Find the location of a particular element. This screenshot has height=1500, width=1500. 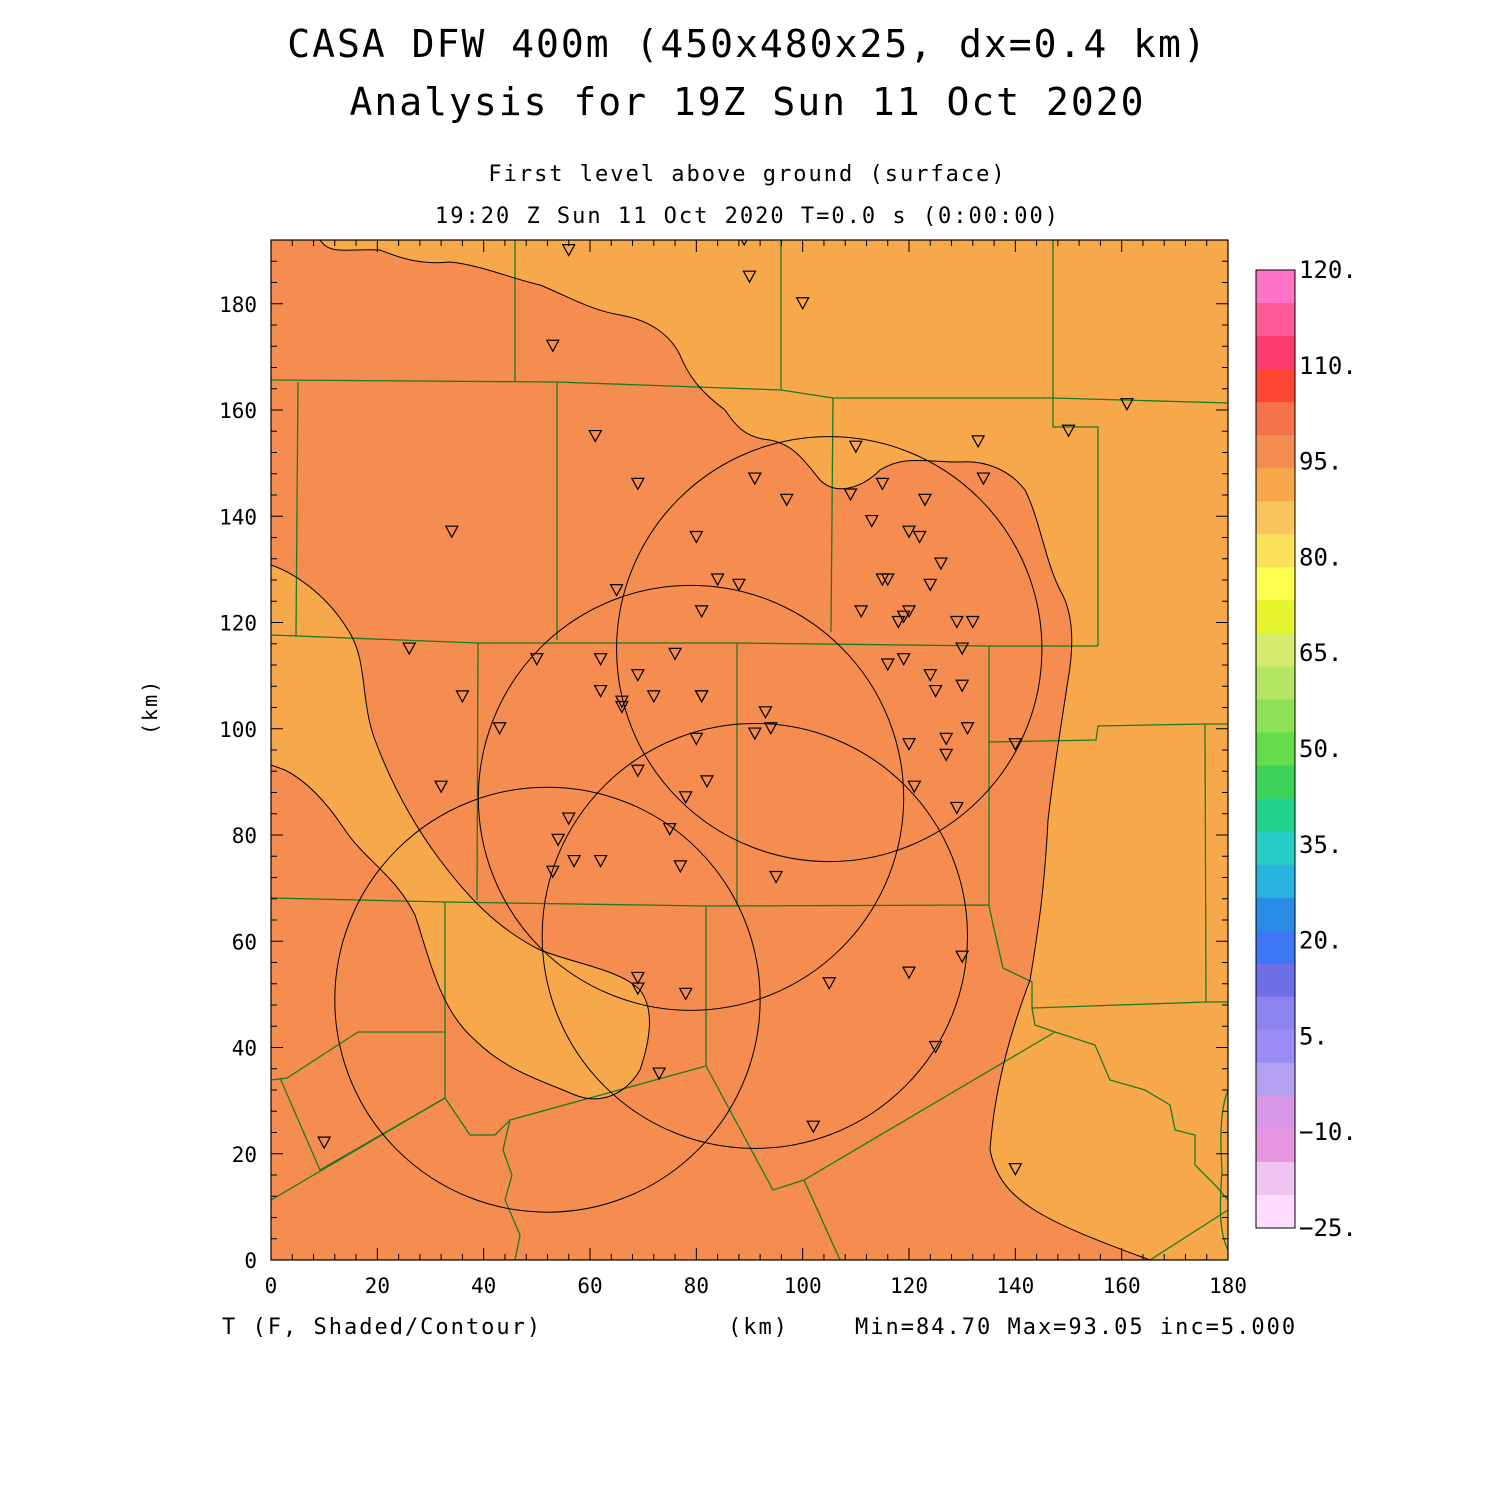

x-axis-tick-labels: 0 20 40 60 80 100 120 140 160 180 is located at coordinates (756, 1286).